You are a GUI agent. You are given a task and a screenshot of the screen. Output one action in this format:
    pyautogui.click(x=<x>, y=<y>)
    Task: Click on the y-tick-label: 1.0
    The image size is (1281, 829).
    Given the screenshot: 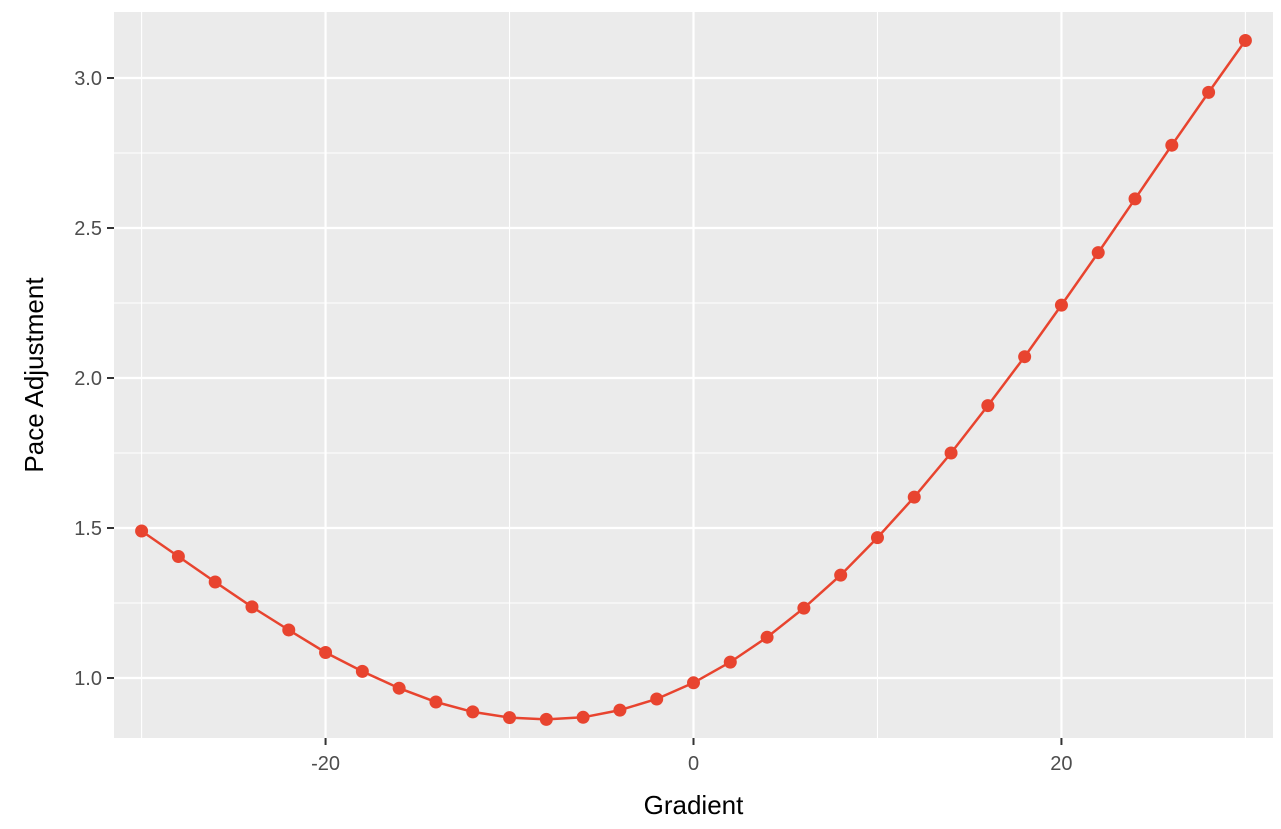 What is the action you would take?
    pyautogui.click(x=88, y=679)
    